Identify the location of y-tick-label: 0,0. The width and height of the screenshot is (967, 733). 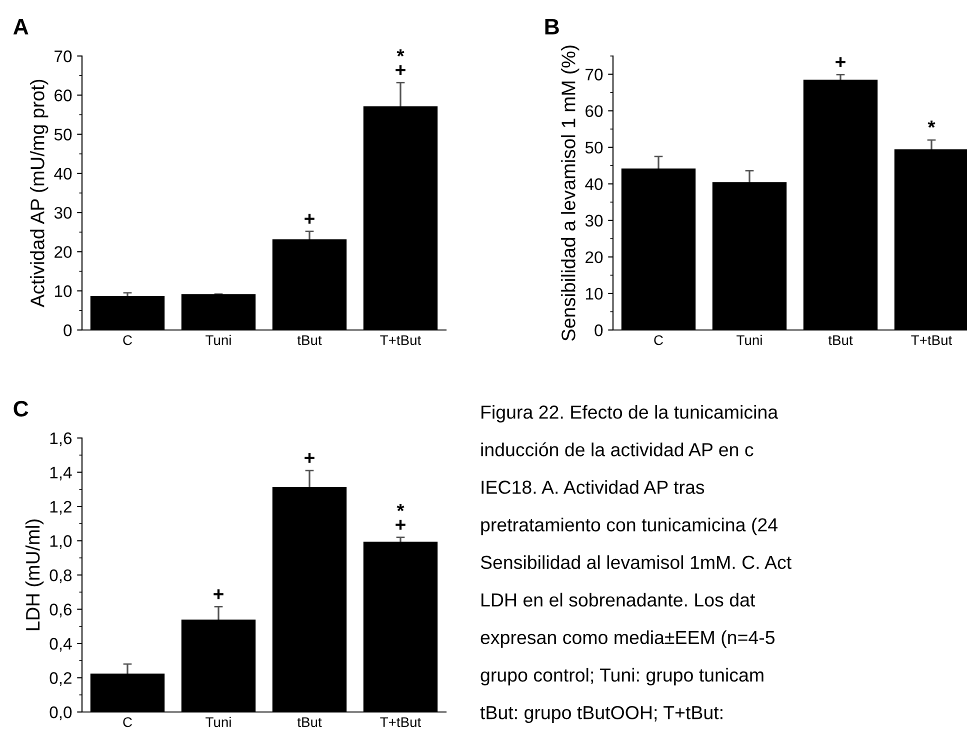
(61, 713).